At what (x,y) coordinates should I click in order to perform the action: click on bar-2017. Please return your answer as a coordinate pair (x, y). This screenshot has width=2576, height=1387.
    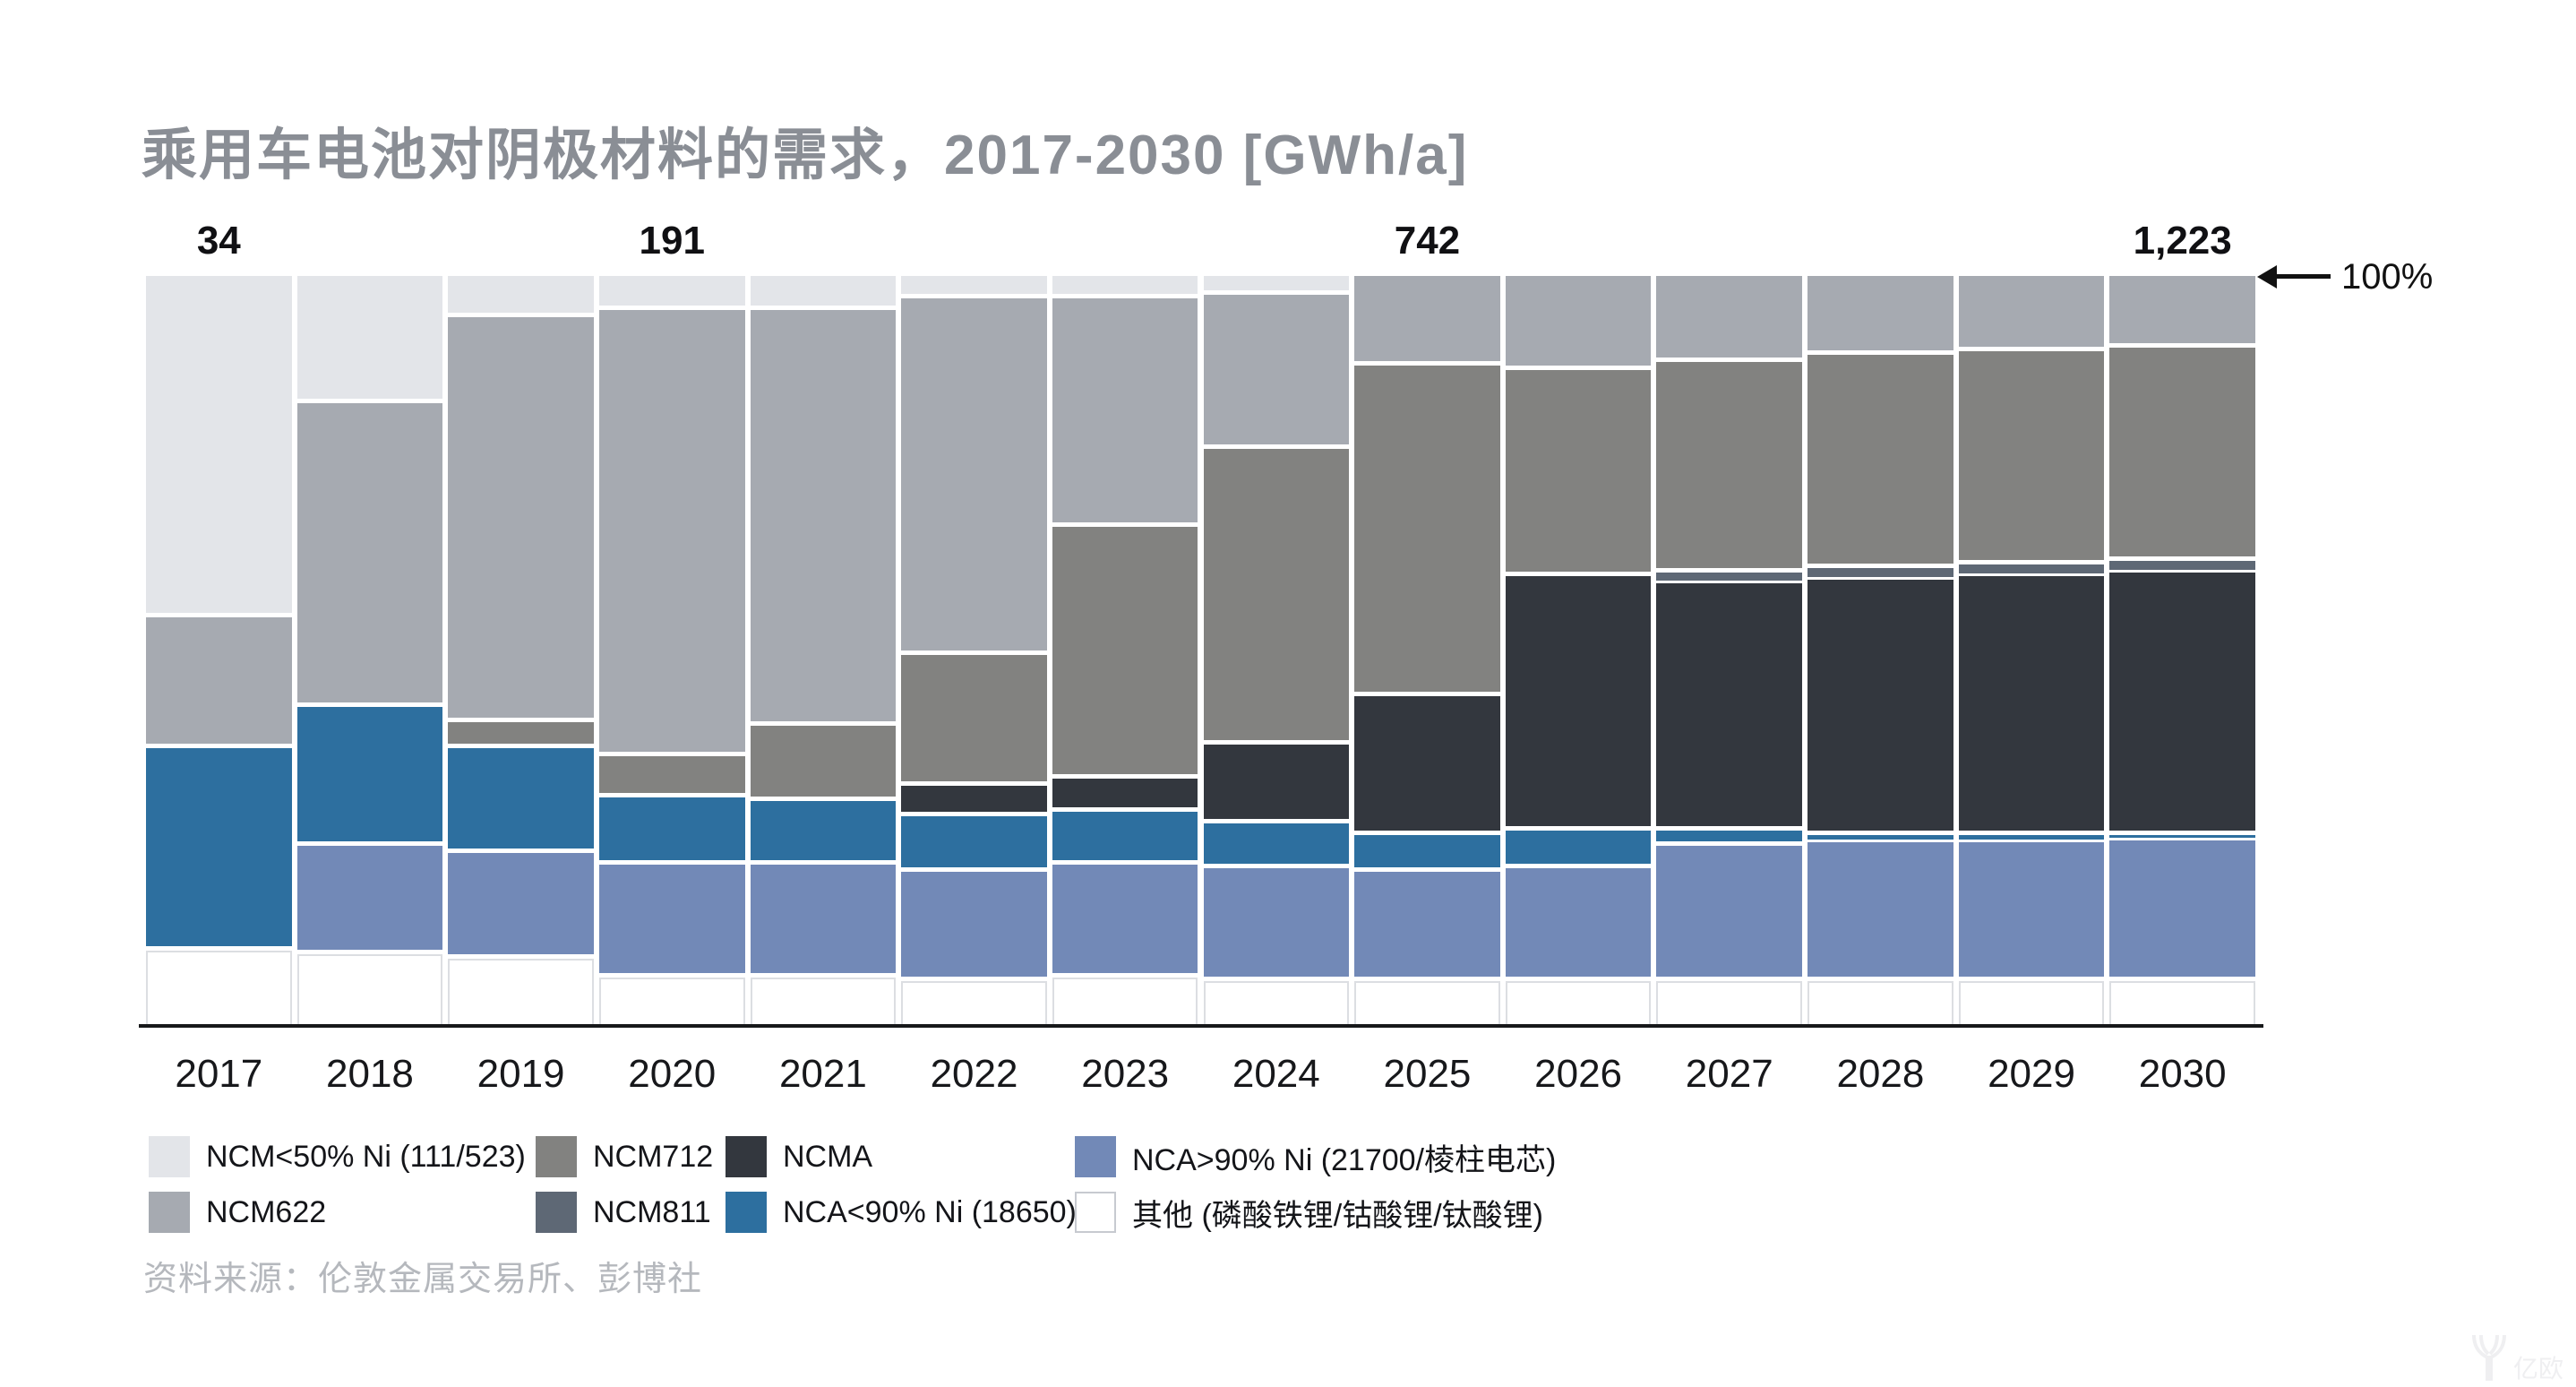
    Looking at the image, I should click on (219, 651).